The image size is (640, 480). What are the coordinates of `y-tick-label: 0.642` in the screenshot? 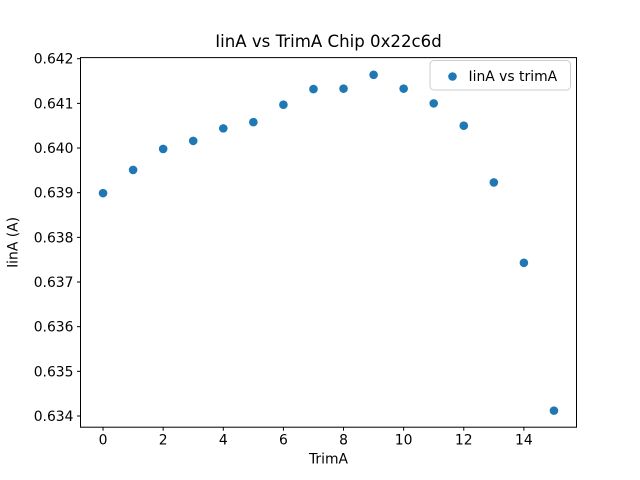 It's located at (54, 60).